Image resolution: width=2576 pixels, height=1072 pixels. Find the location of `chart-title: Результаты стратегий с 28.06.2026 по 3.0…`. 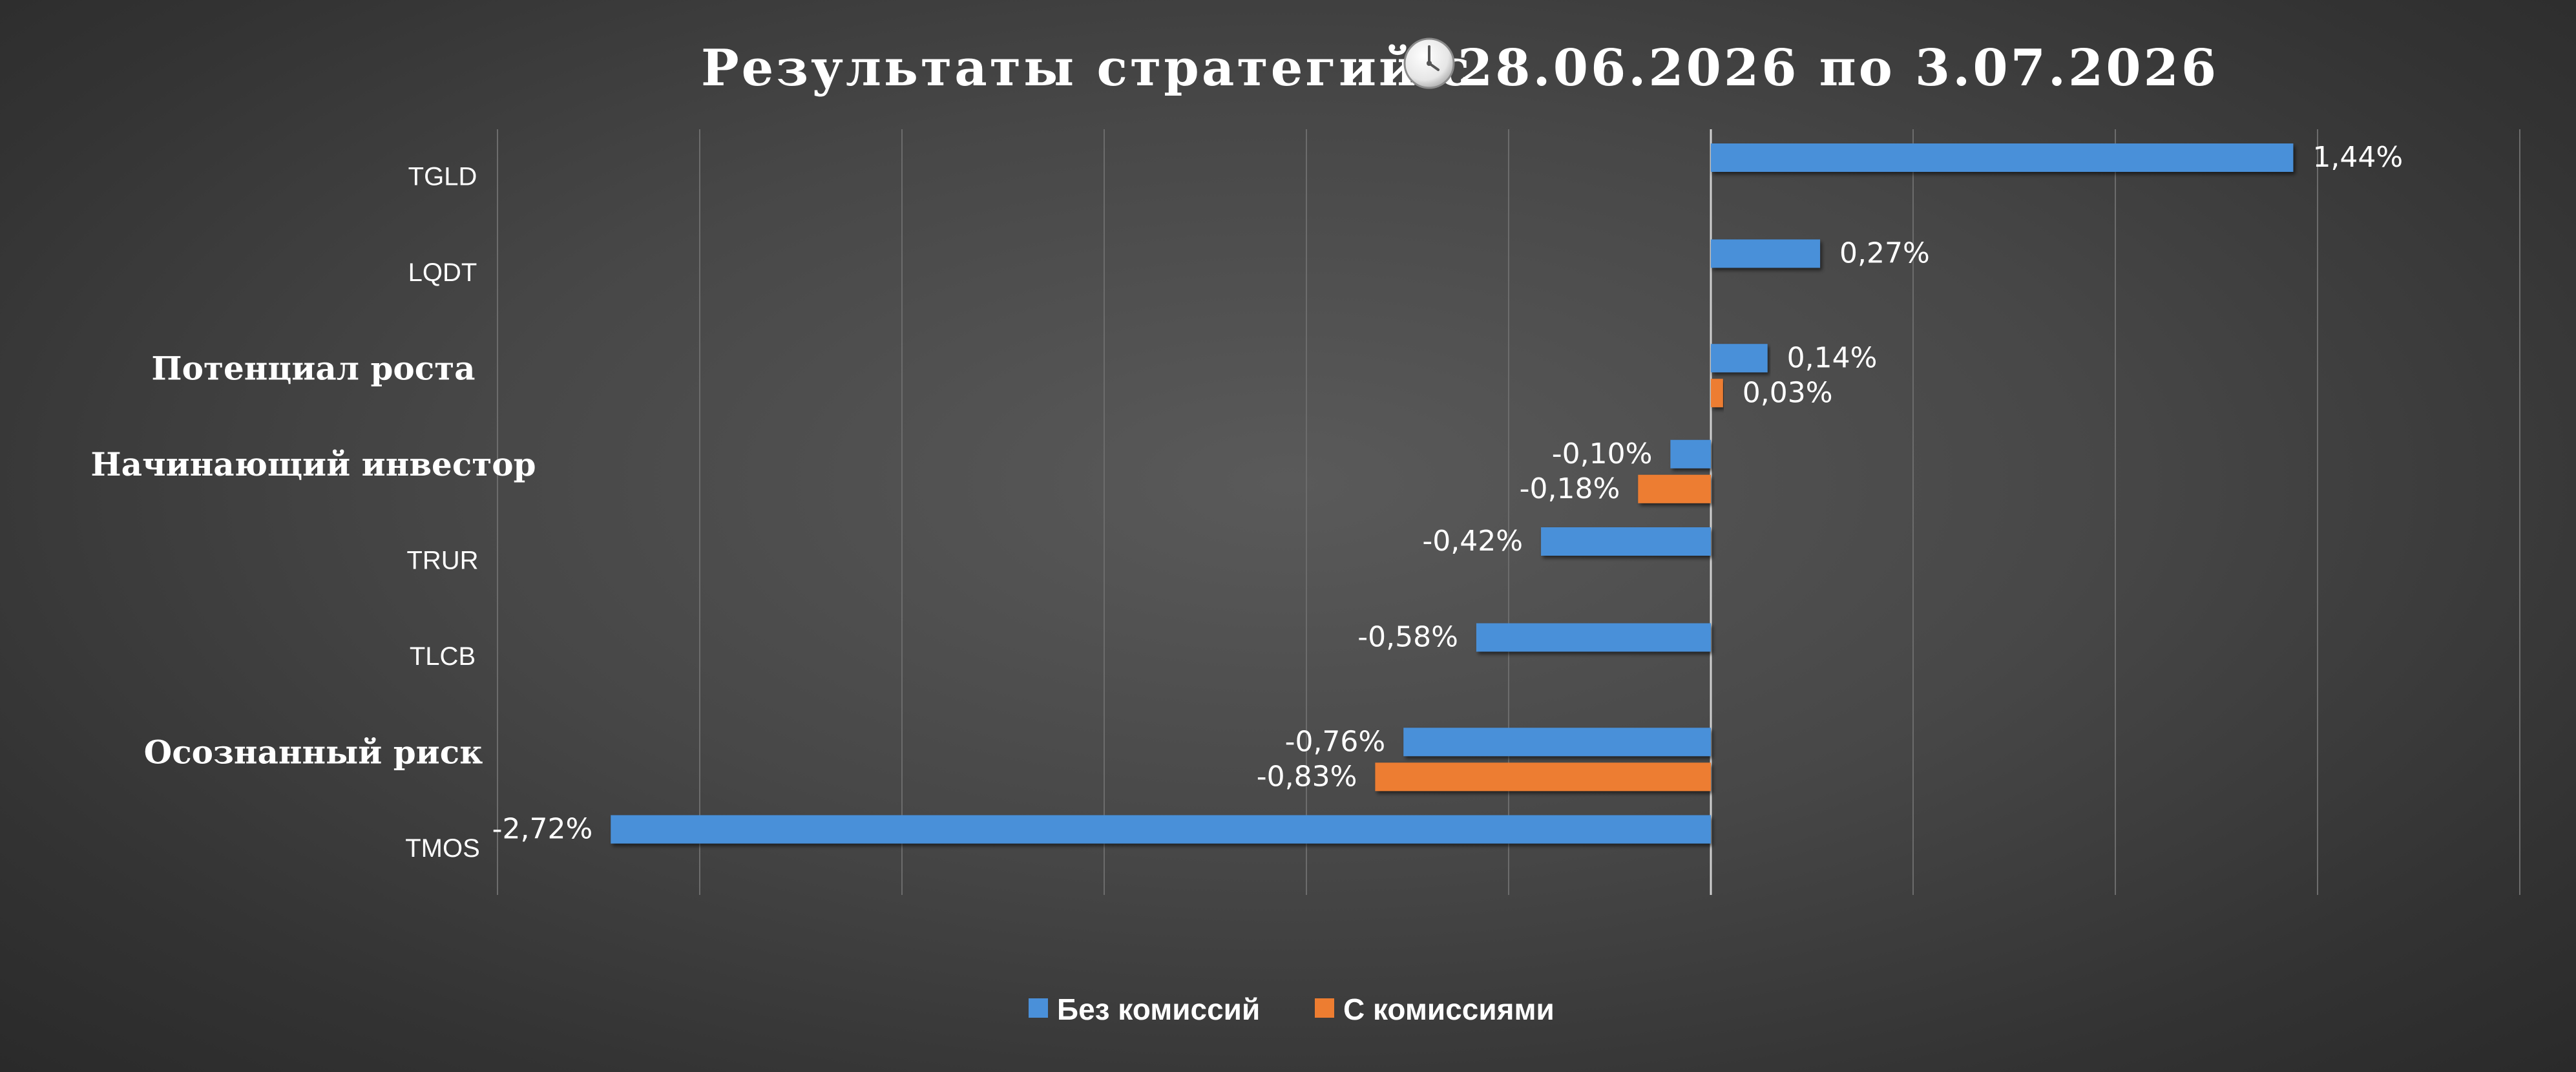

chart-title: Результаты стратегий с 28.06.2026 по 3.0… is located at coordinates (1460, 67).